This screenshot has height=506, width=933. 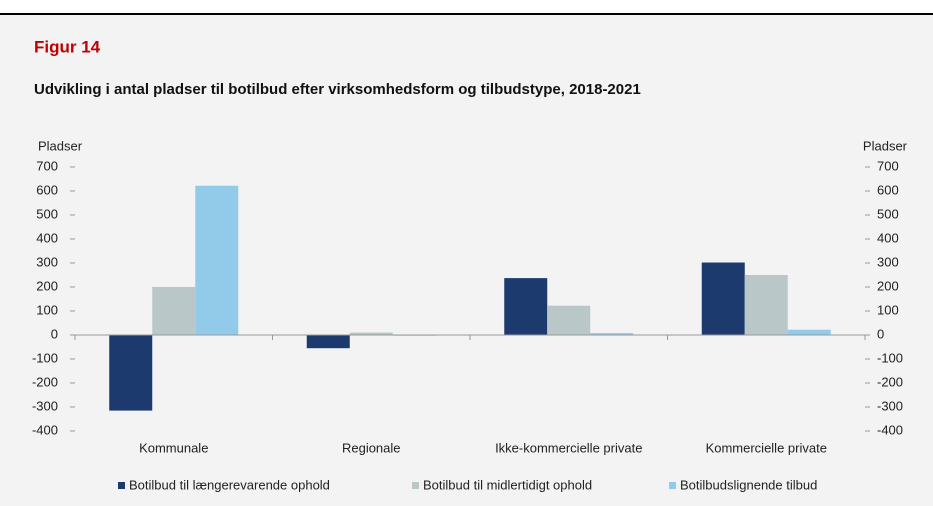 I want to click on y2-tick-label: -400, so click(x=890, y=429).